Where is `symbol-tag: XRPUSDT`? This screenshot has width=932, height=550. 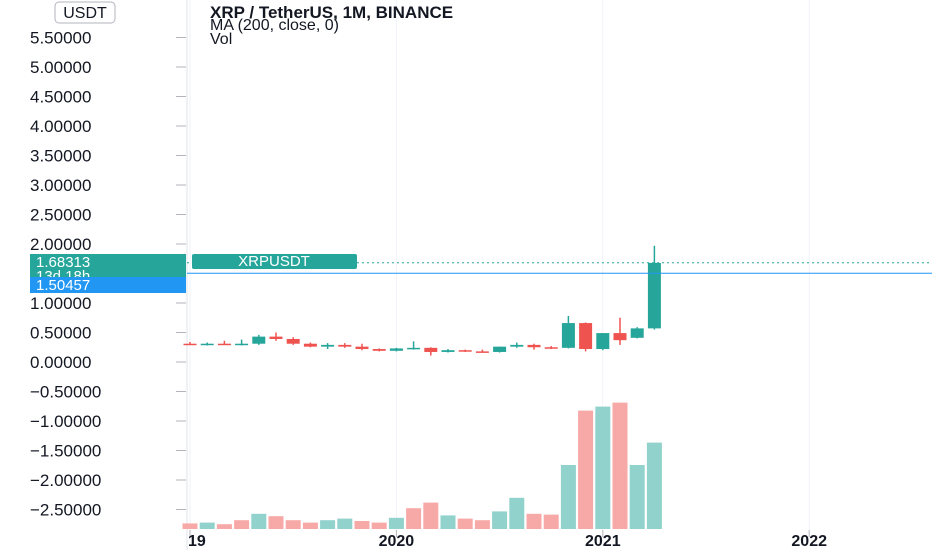 symbol-tag: XRPUSDT is located at coordinates (274, 261).